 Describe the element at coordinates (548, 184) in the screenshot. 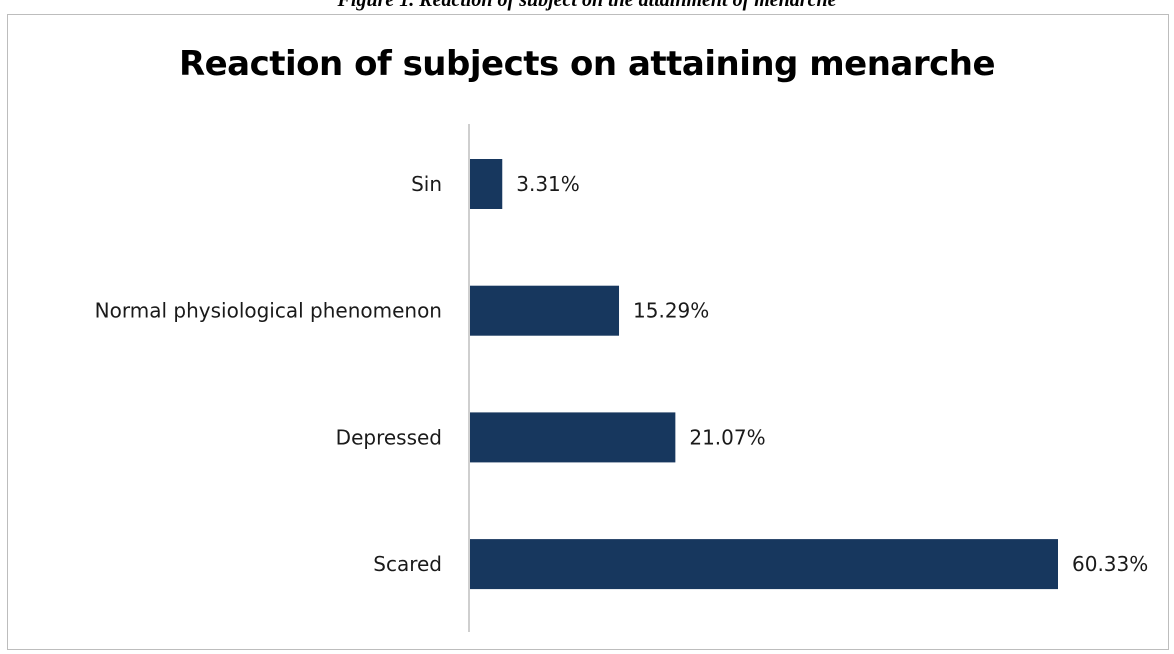

I see `value-label-0: 3.31%` at that location.